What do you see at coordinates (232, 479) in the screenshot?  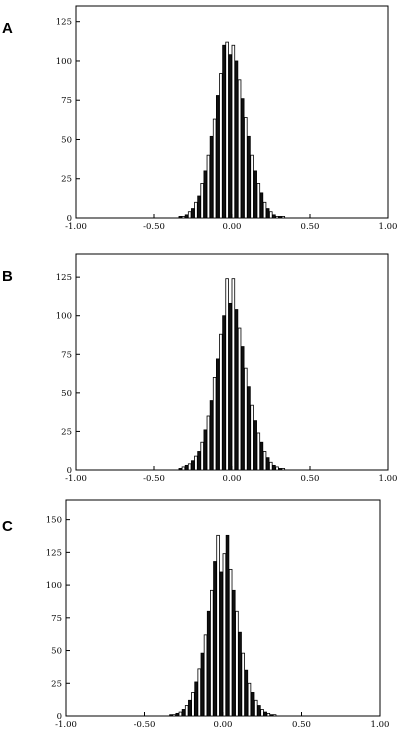 I see `x-tick-label: 0.00` at bounding box center [232, 479].